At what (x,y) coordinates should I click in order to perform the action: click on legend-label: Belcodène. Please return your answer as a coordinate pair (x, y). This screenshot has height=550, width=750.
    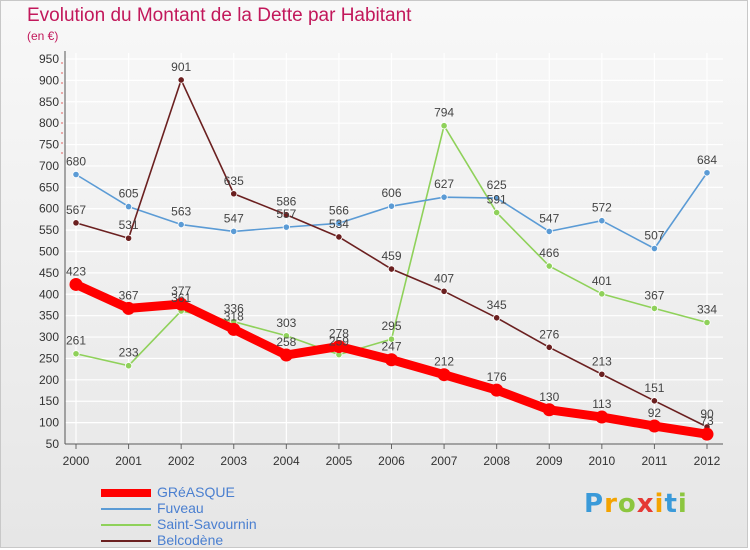
    Looking at the image, I should click on (190, 540).